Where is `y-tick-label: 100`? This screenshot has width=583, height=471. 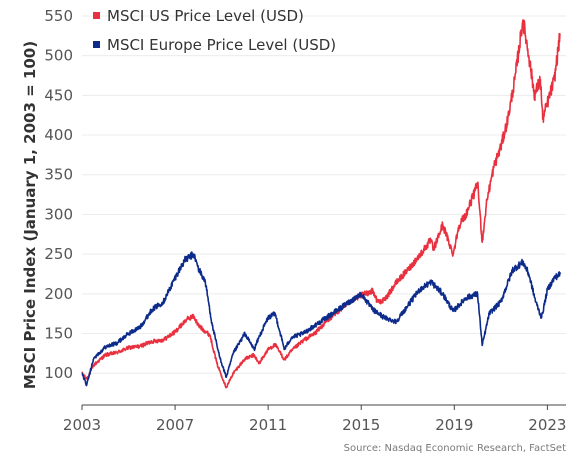 y-tick-label: 100 is located at coordinates (58, 373).